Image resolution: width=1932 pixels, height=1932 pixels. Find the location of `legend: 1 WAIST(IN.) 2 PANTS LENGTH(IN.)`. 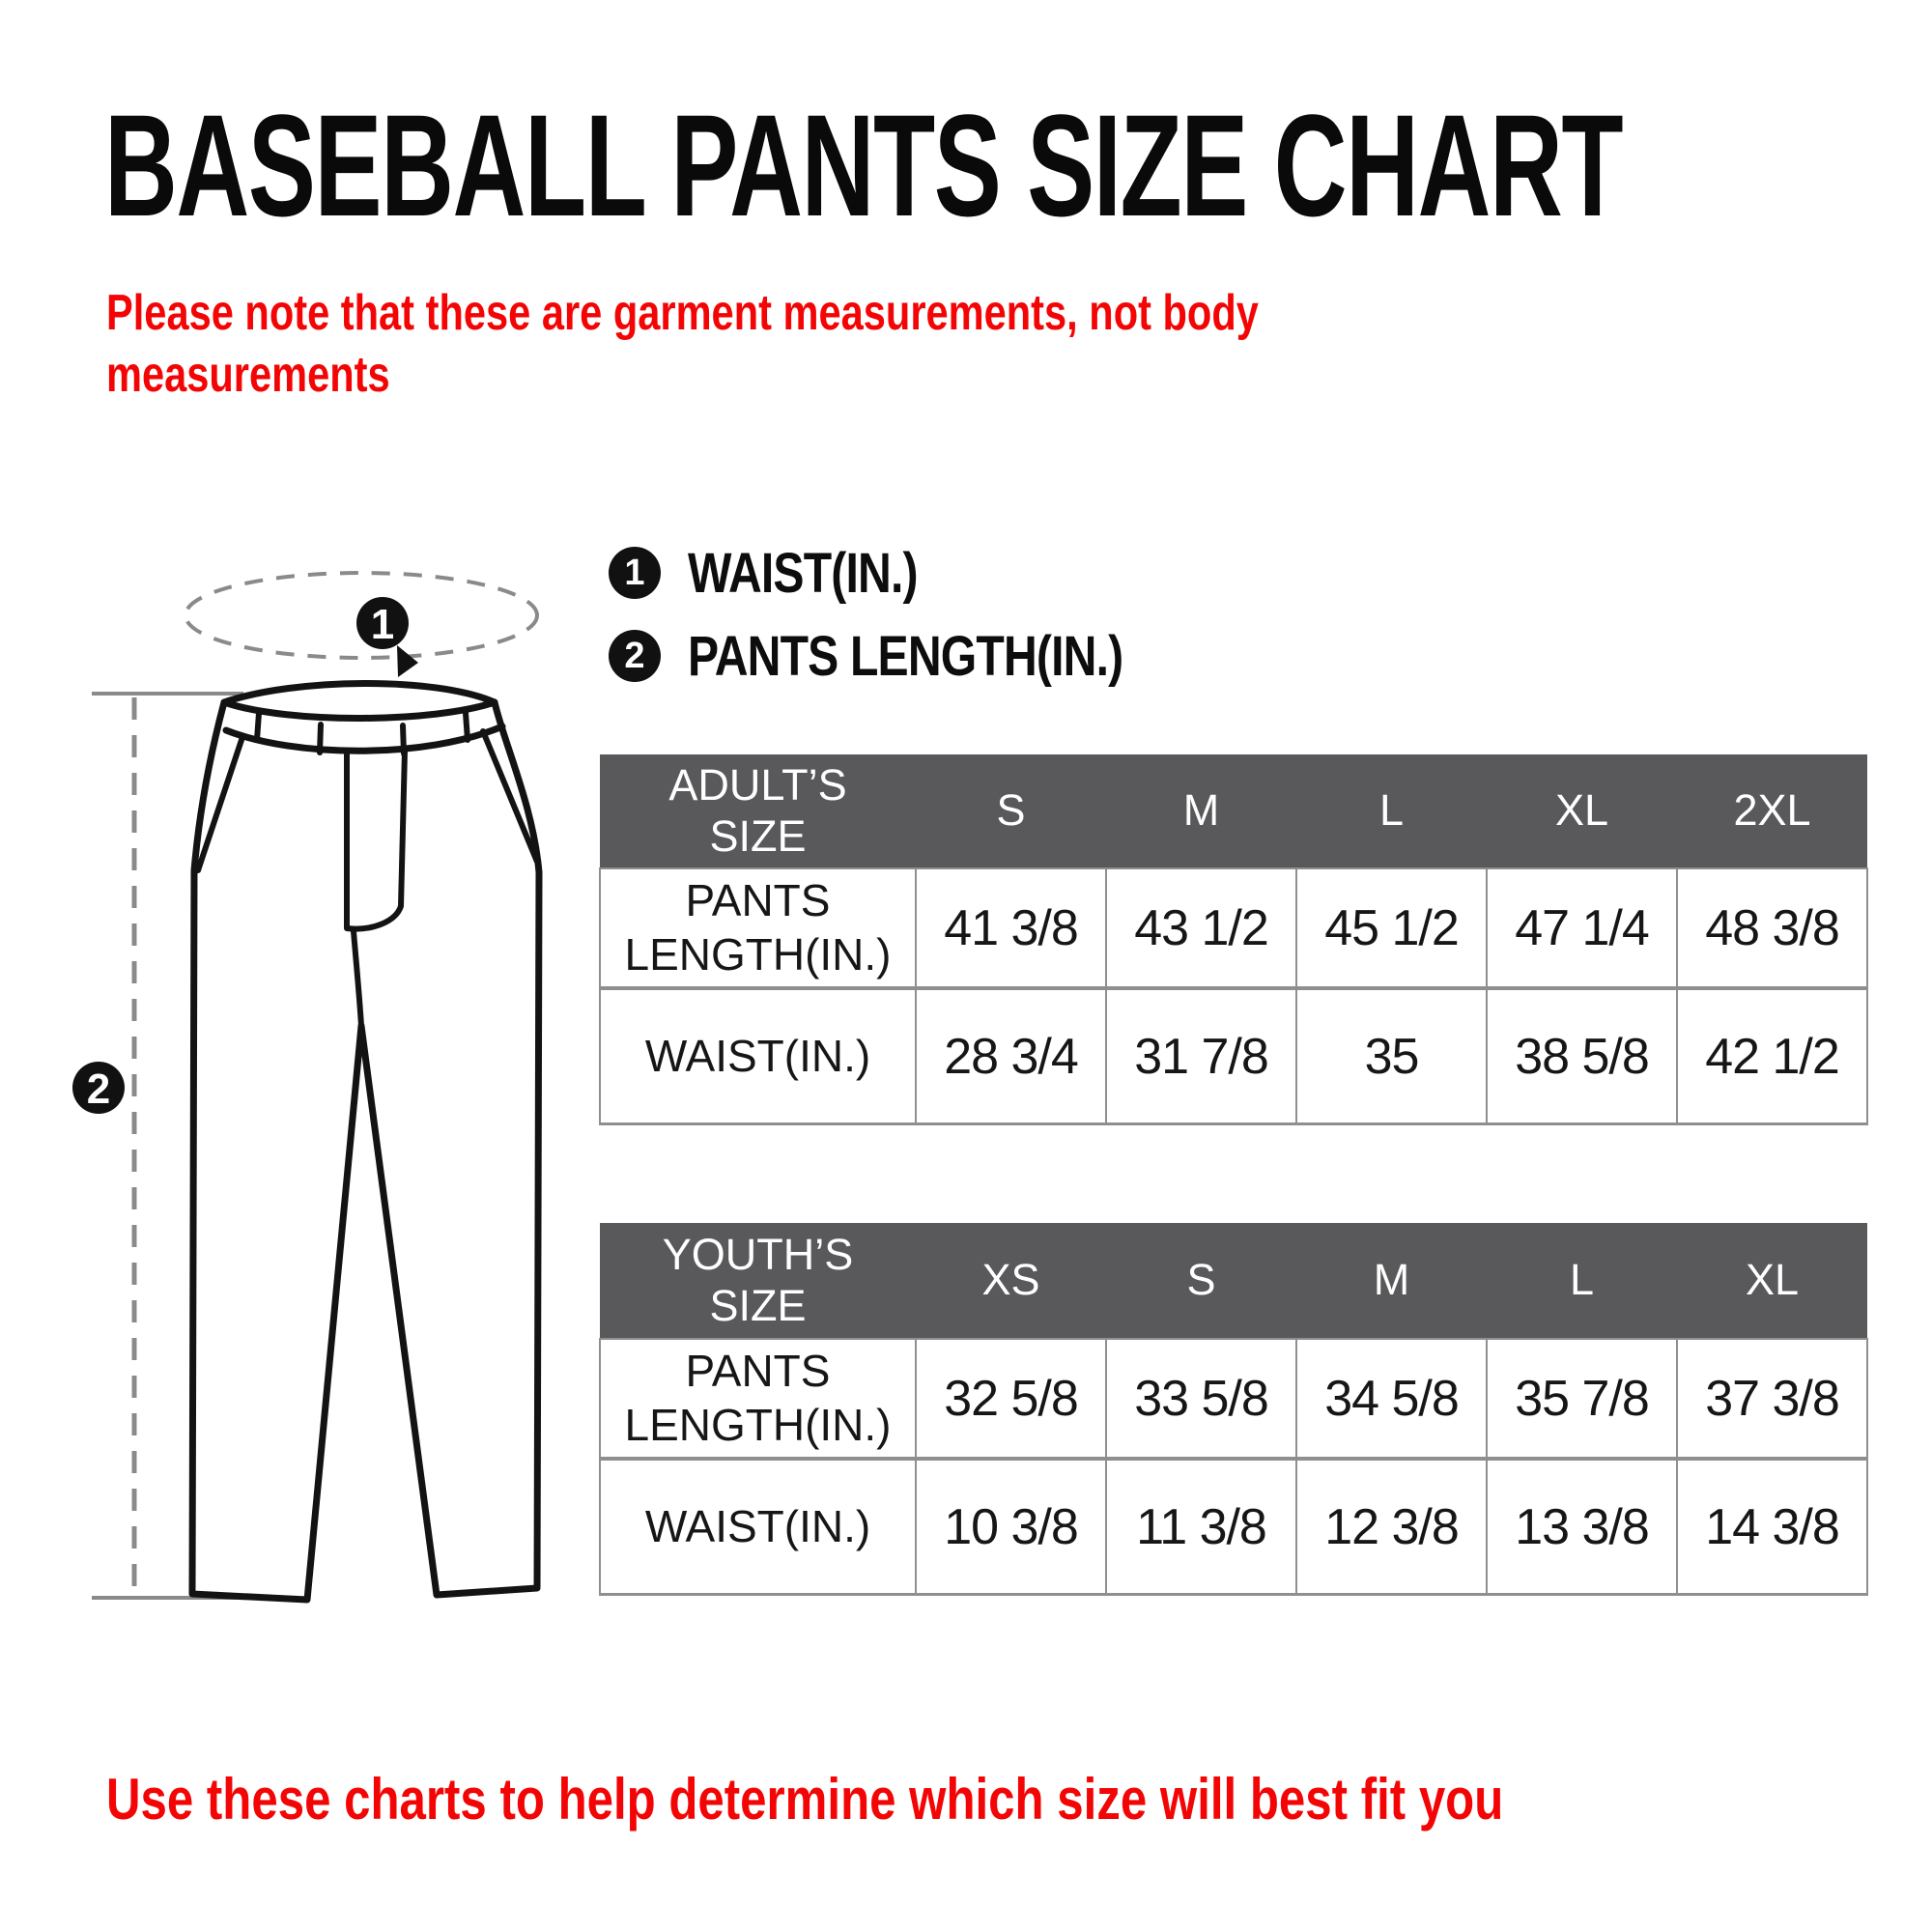

legend: 1 WAIST(IN.) 2 PANTS LENGTH(IN.) is located at coordinates (910, 627).